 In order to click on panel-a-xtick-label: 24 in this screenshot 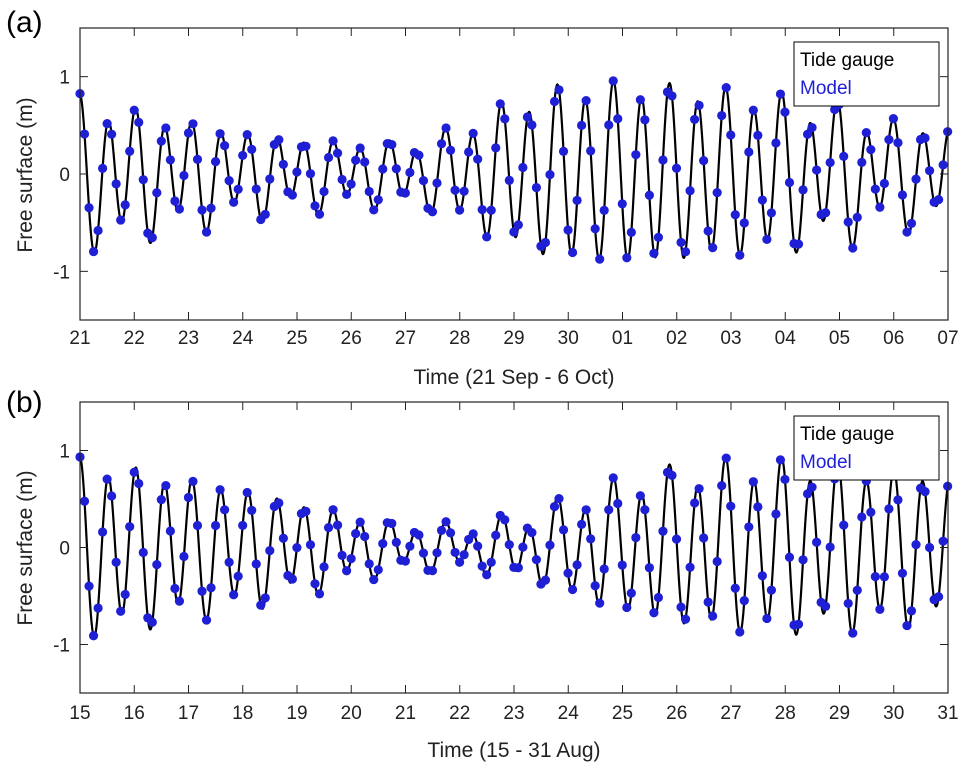, I will do `click(243, 338)`.